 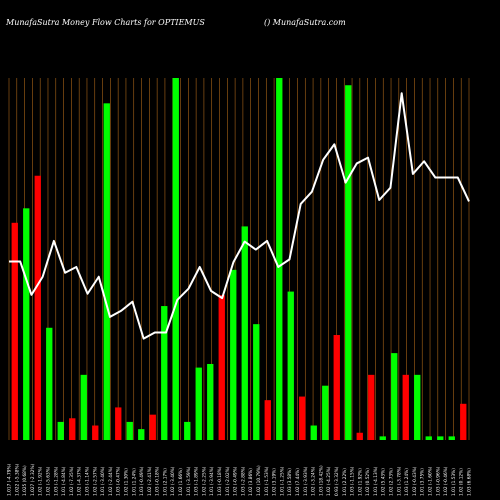 What do you see at coordinates (181, 482) in the screenshot?
I see `x-tick-label: 1.02 (1.66%)` at bounding box center [181, 482].